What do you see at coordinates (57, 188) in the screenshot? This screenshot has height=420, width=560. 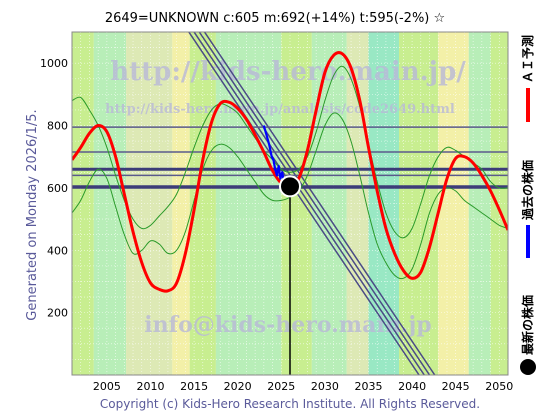 I see `y-tick-600: 600` at bounding box center [57, 188].